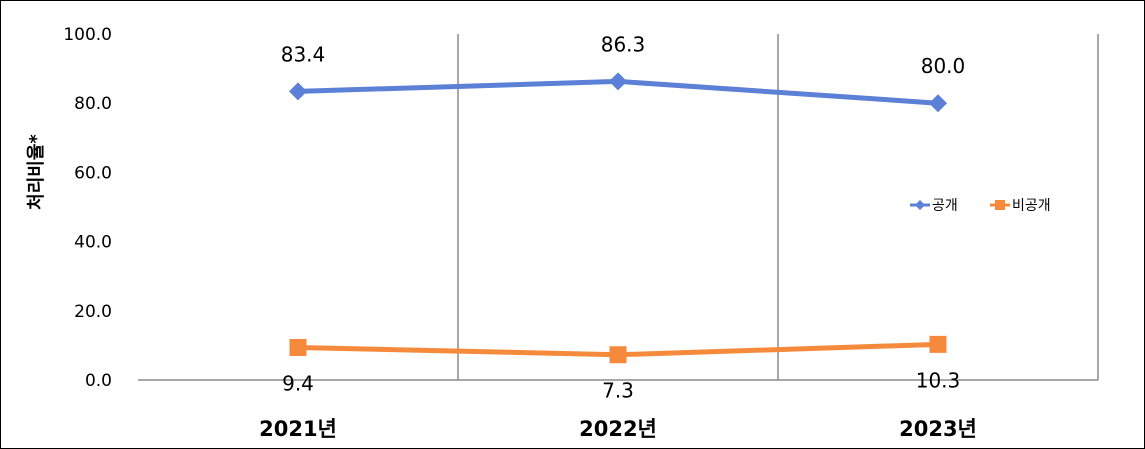 This screenshot has height=449, width=1145. I want to click on y-tick-label: 100.0, so click(87, 35).